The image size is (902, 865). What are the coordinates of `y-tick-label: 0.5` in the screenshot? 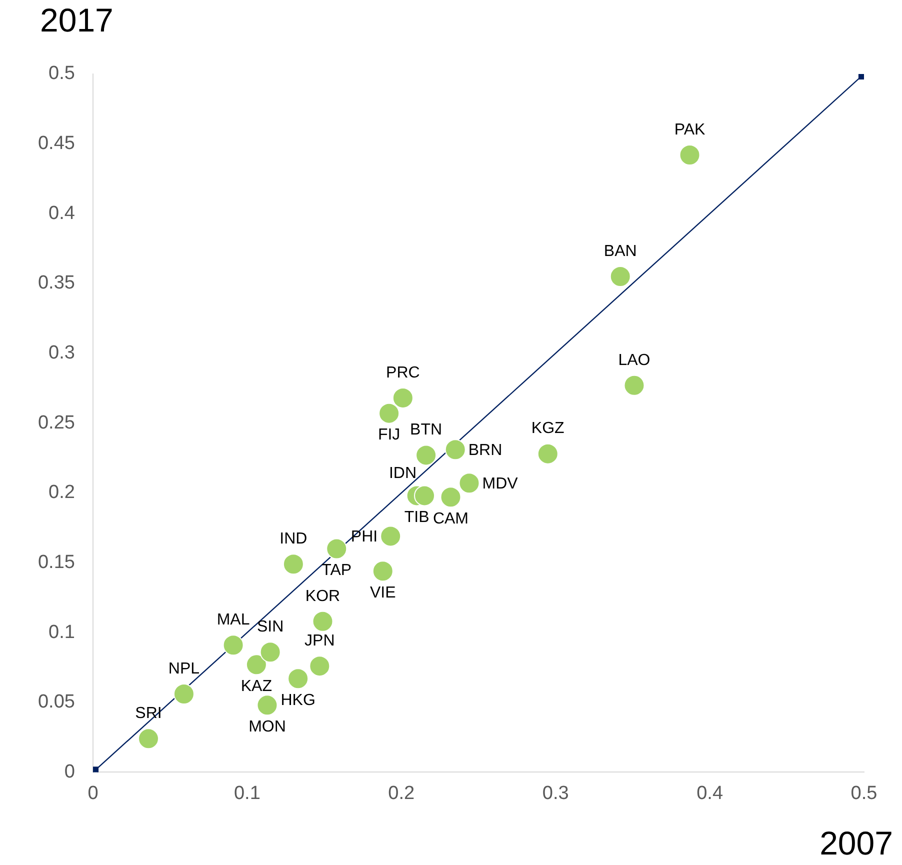 It's located at (61, 73).